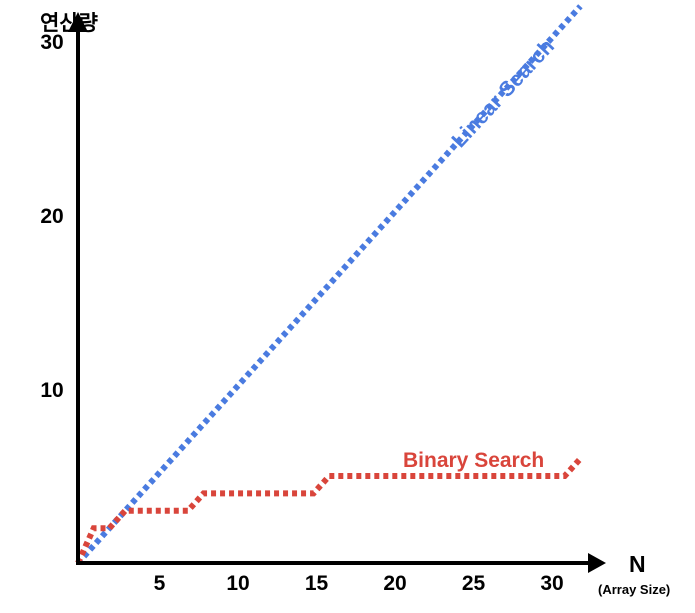 The image size is (695, 613). I want to click on x-axis-arrowhead, so click(597, 563).